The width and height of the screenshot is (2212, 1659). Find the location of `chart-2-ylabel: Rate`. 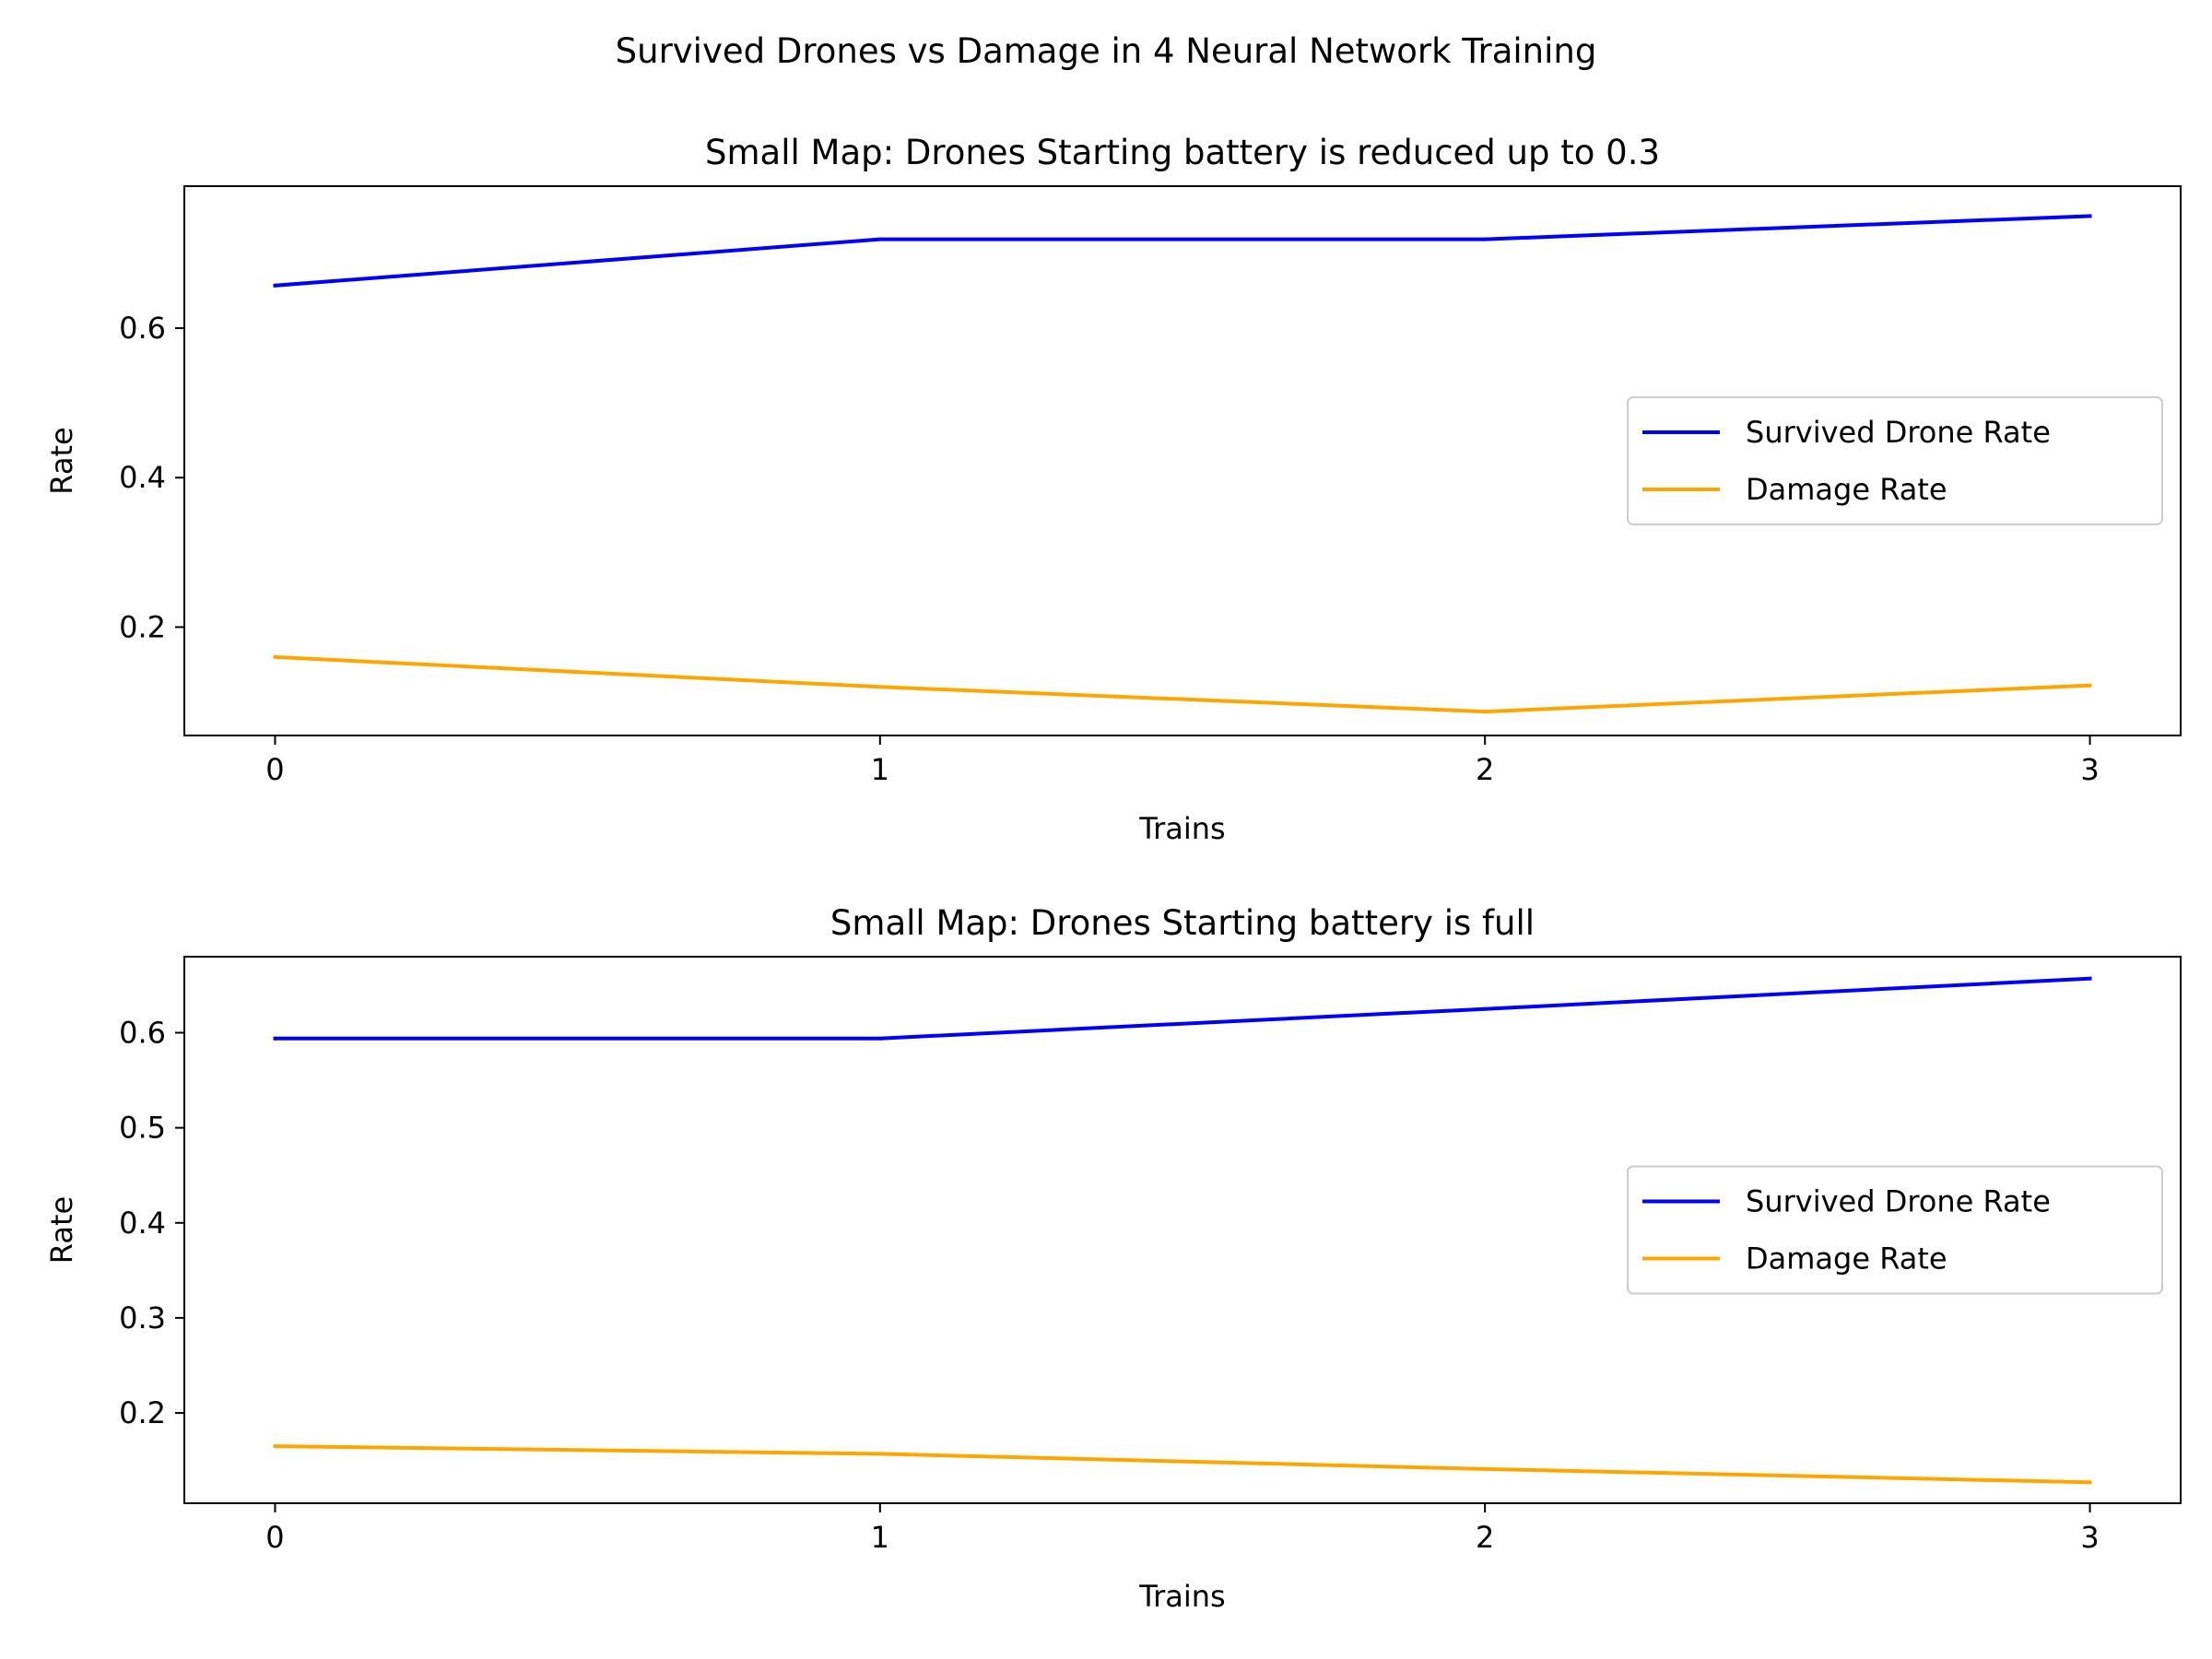

chart-2-ylabel: Rate is located at coordinates (61, 1230).